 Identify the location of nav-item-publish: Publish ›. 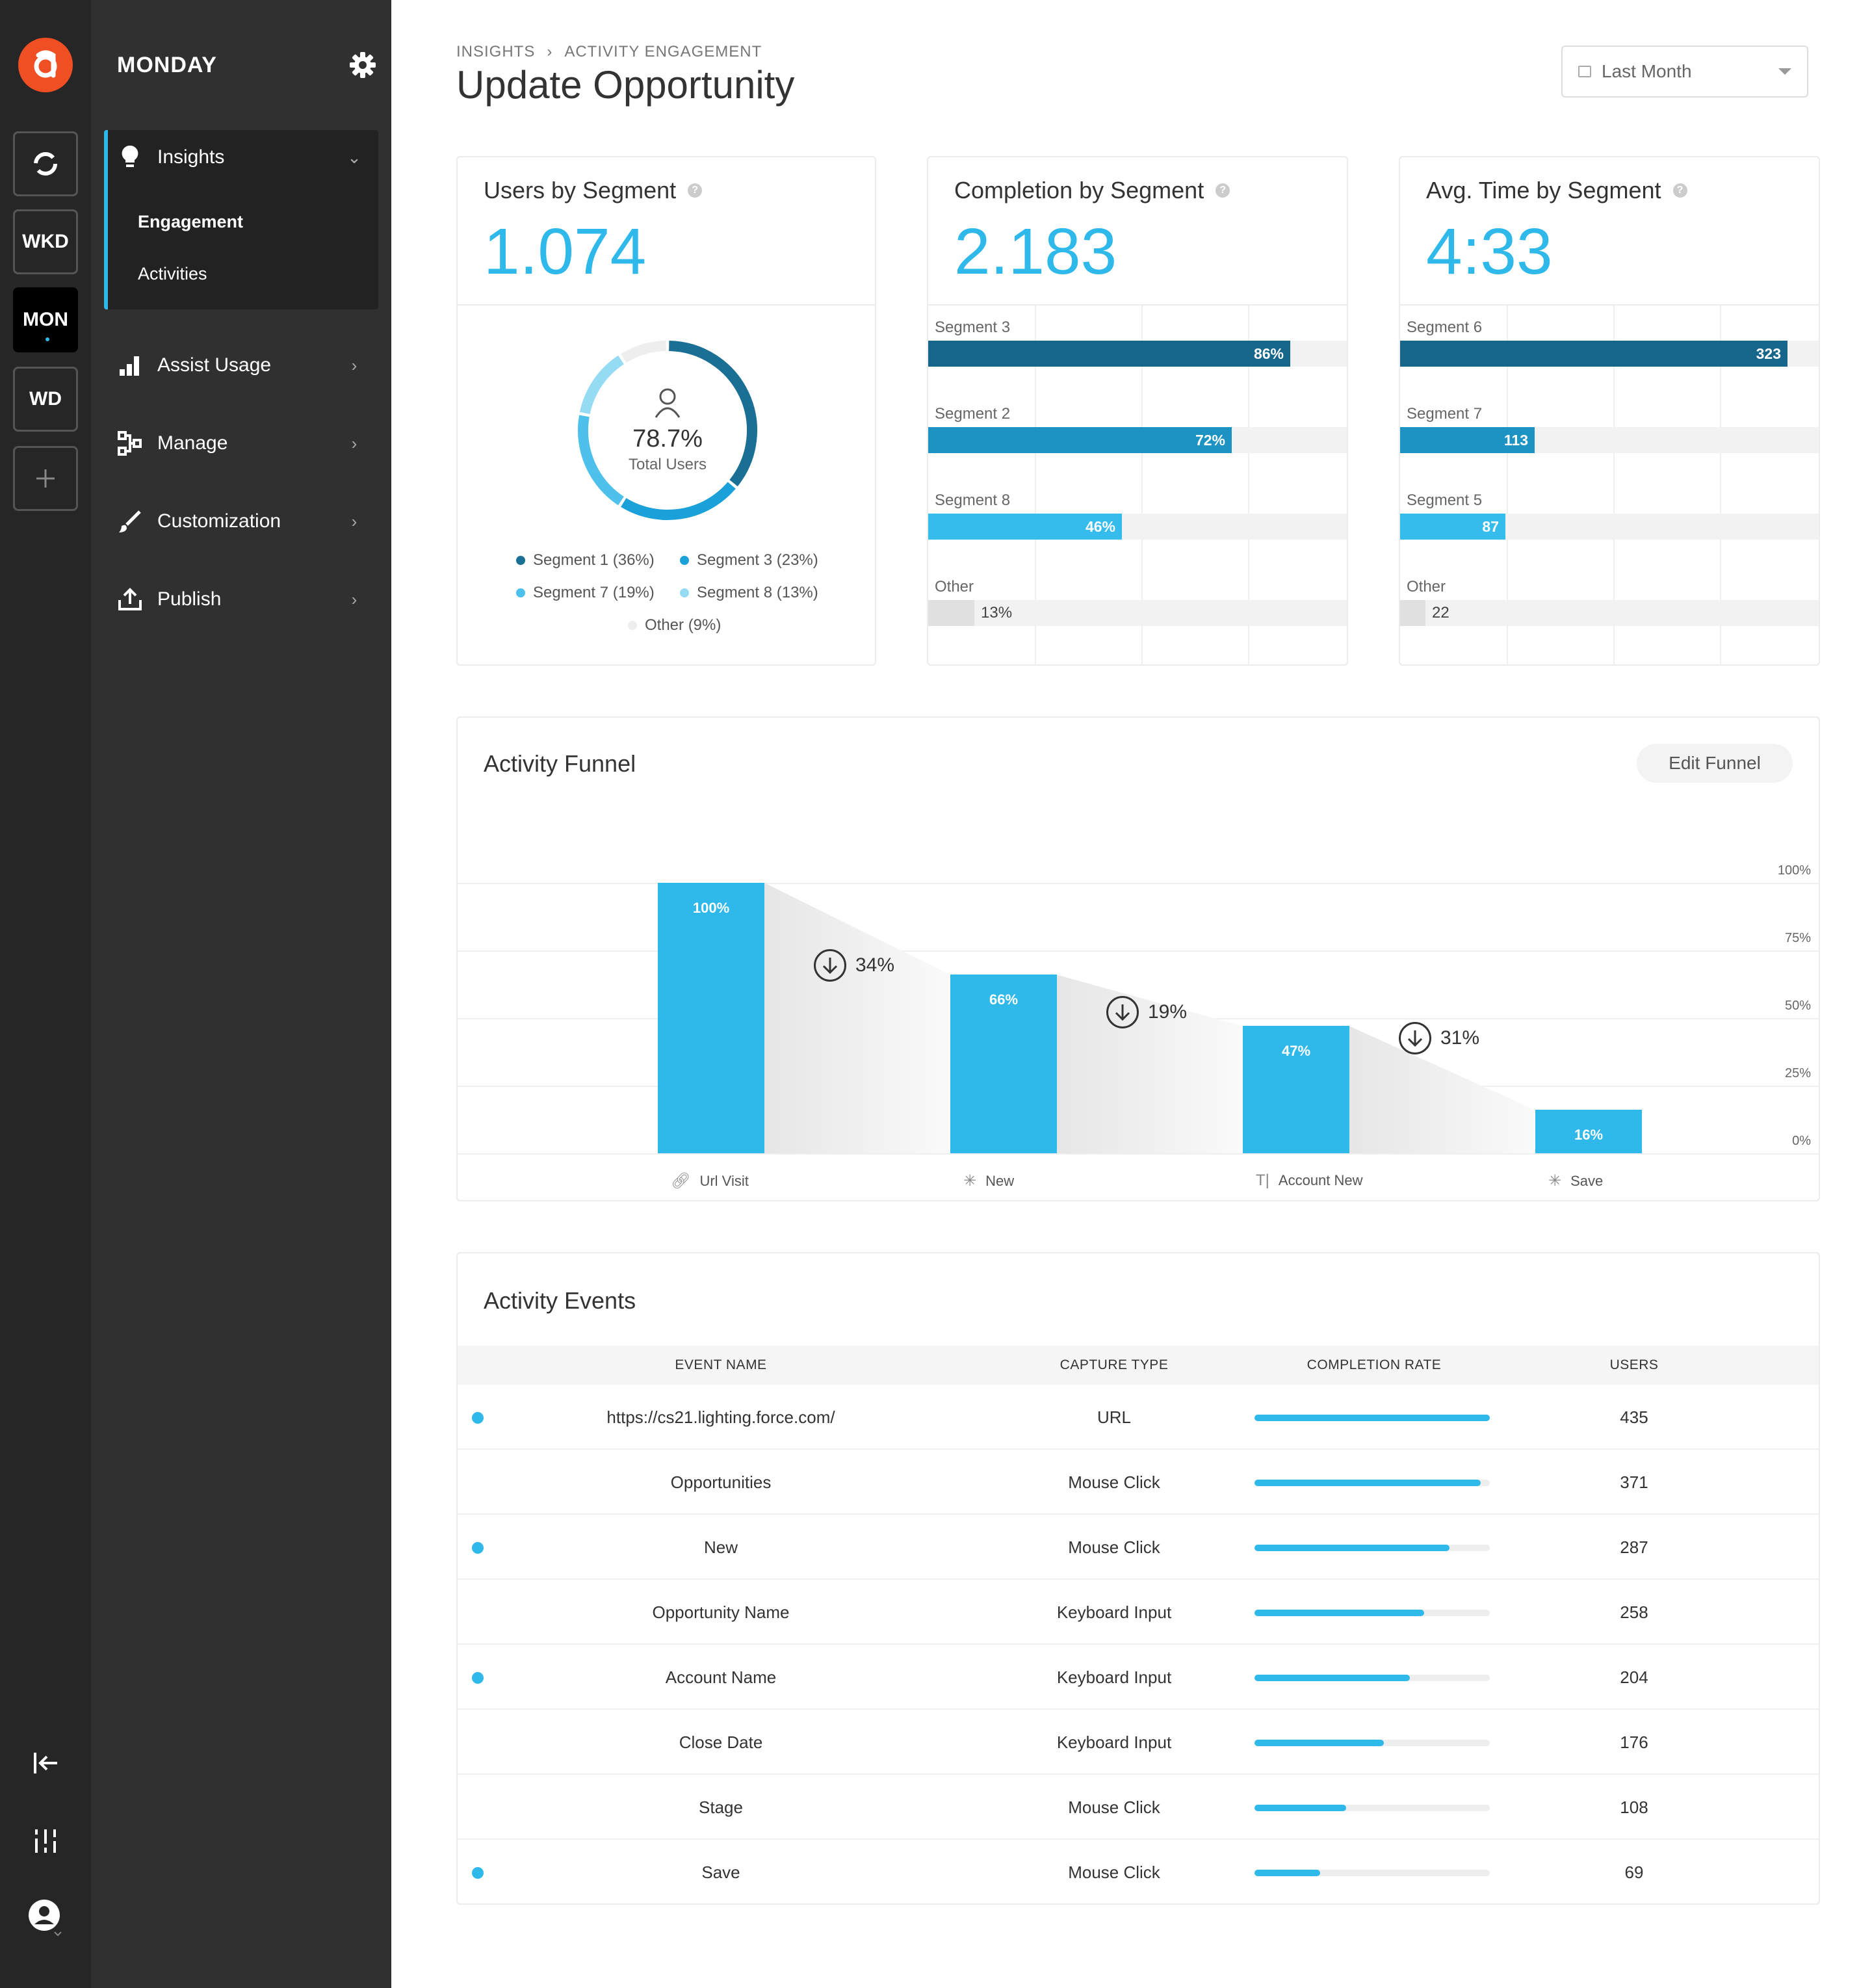
(240, 599).